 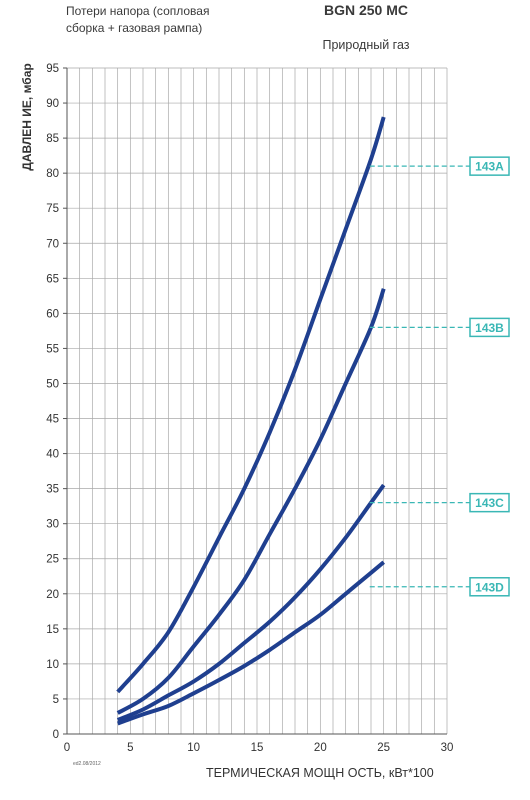 I want to click on y-tick-label: 75, so click(x=52, y=209).